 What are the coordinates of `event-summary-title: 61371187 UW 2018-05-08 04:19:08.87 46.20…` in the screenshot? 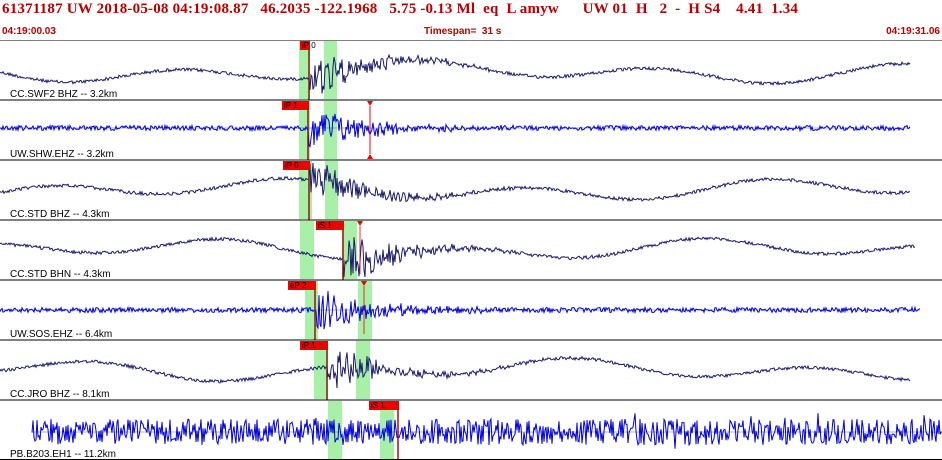 It's located at (400, 9).